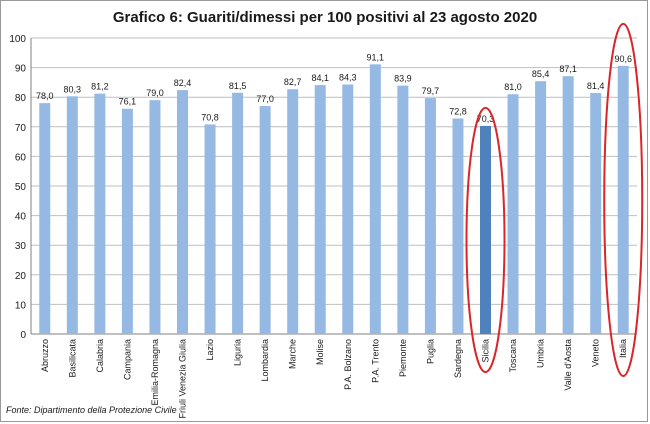 The height and width of the screenshot is (424, 650). Describe the element at coordinates (155, 93) in the screenshot. I see `data-label: 79,0` at that location.